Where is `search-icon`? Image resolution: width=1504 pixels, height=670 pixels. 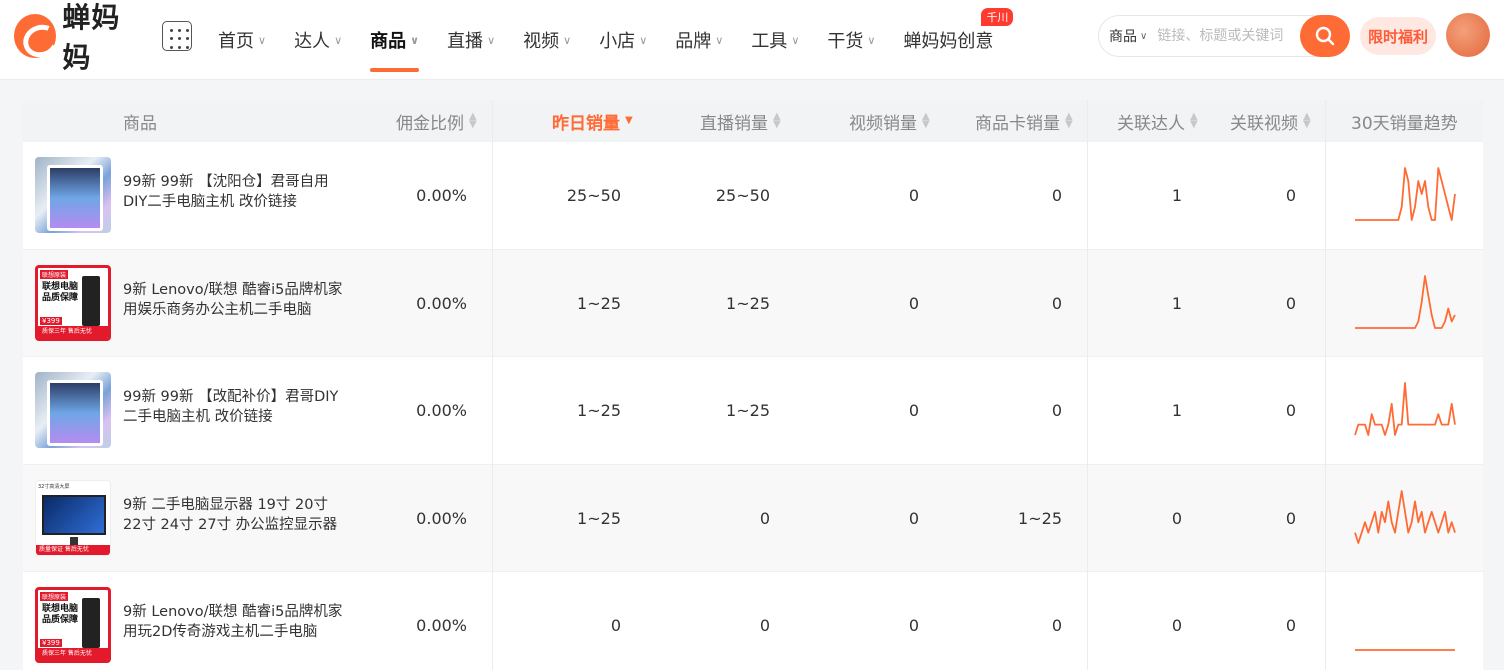
search-icon is located at coordinates (1325, 36).